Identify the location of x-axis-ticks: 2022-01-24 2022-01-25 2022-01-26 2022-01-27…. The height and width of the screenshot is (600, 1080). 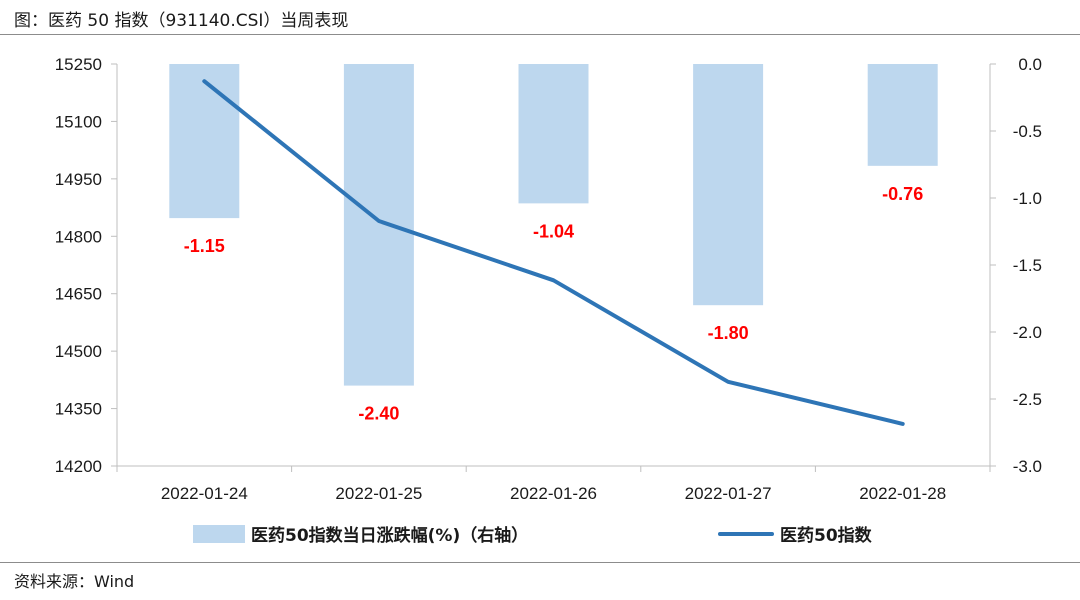
(553, 493).